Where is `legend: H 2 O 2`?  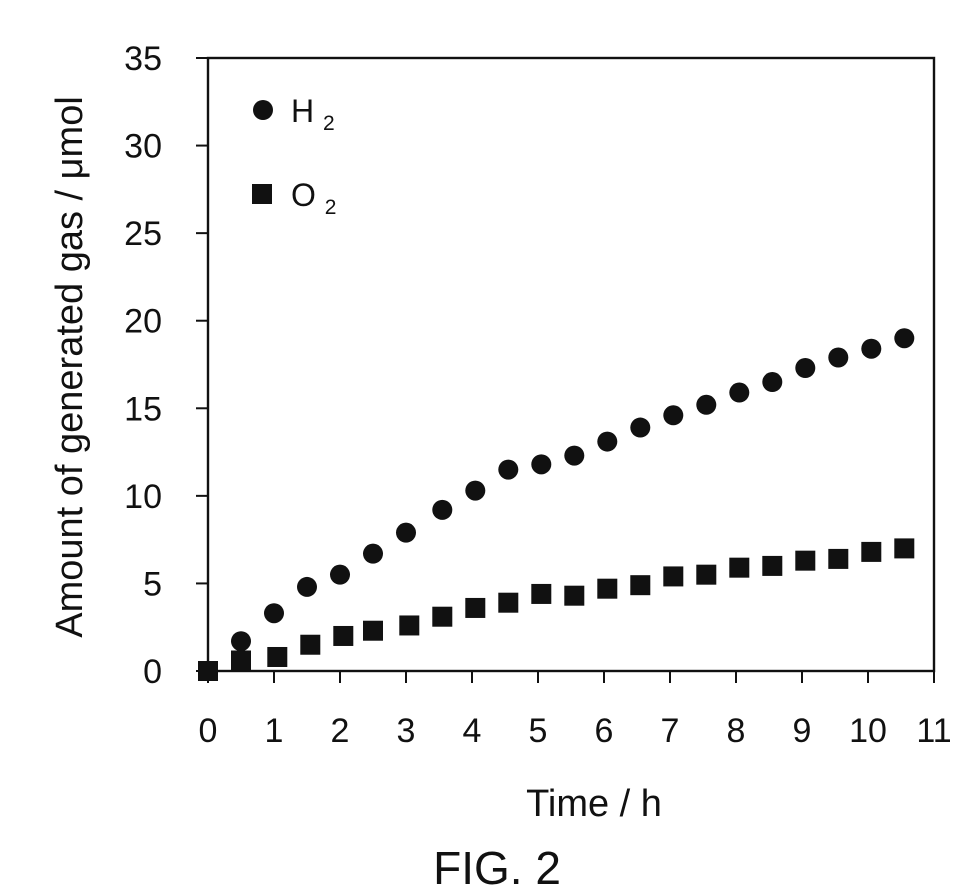
legend: H 2 O 2 is located at coordinates (294, 156).